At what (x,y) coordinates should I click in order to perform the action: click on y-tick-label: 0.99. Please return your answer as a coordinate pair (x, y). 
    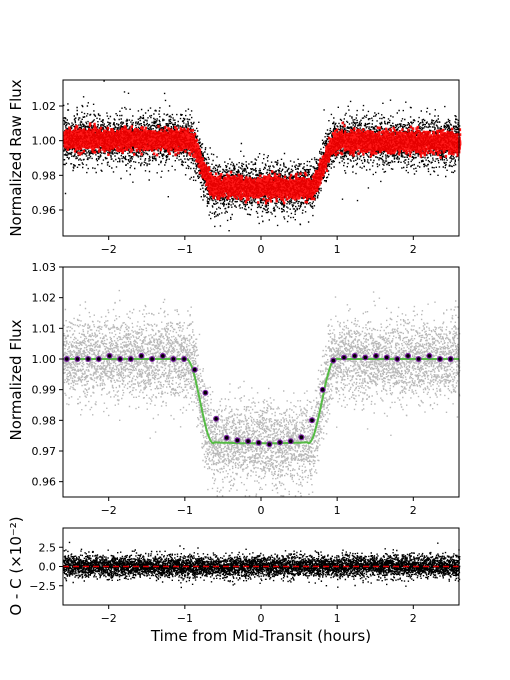
    Looking at the image, I should click on (44, 390).